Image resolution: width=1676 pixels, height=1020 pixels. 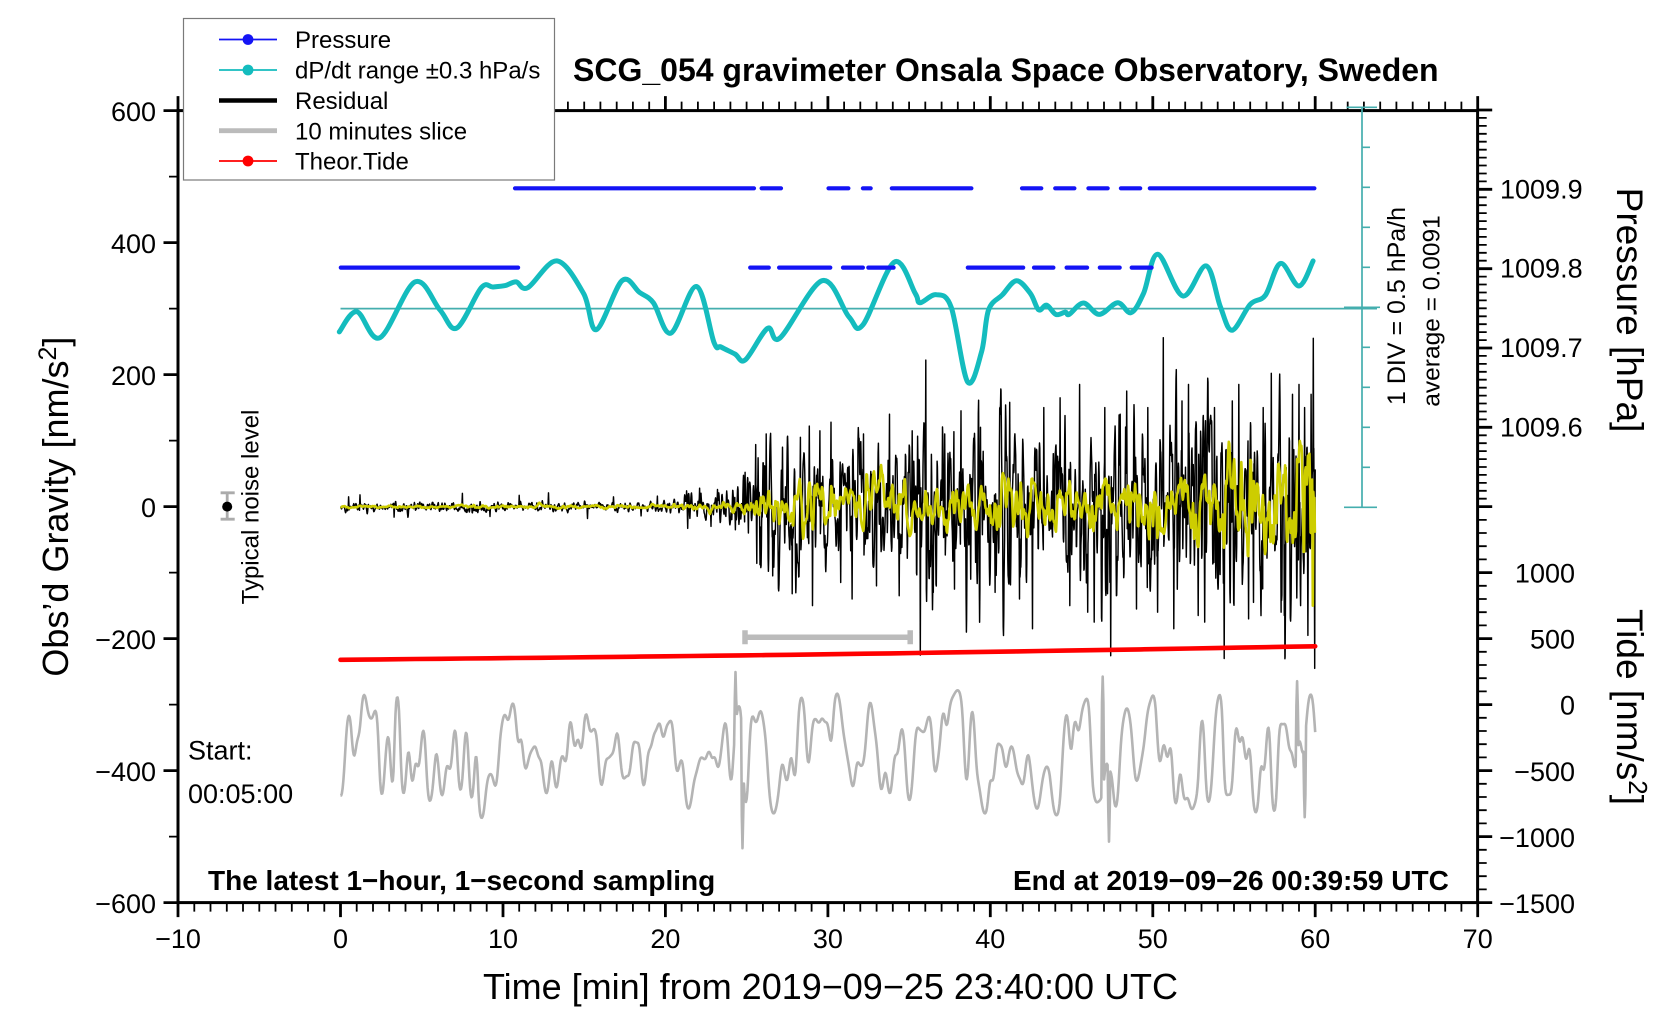 What do you see at coordinates (1631, 707) in the screenshot?
I see `svg-text: Tide [nm/s2]` at bounding box center [1631, 707].